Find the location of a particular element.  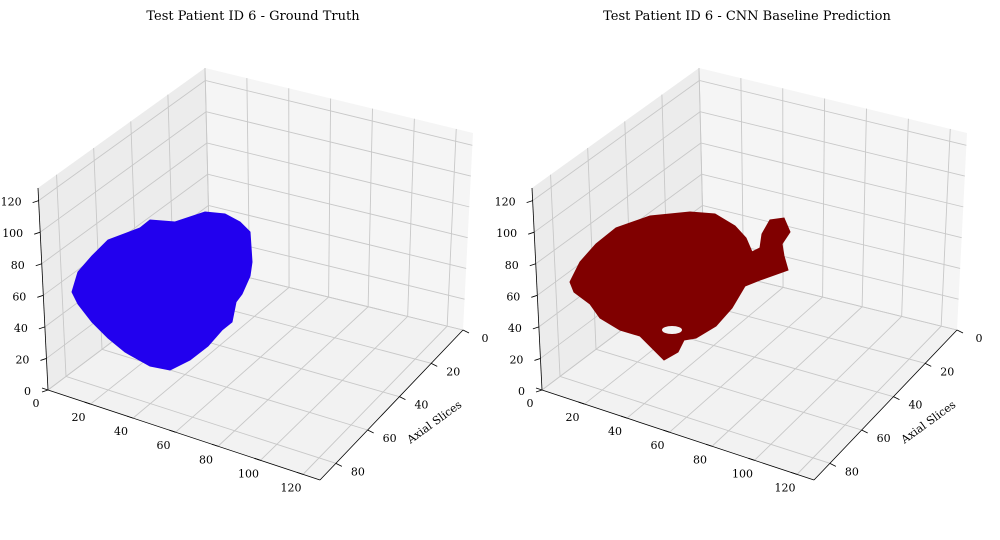

back-pane is located at coordinates (339, 199).